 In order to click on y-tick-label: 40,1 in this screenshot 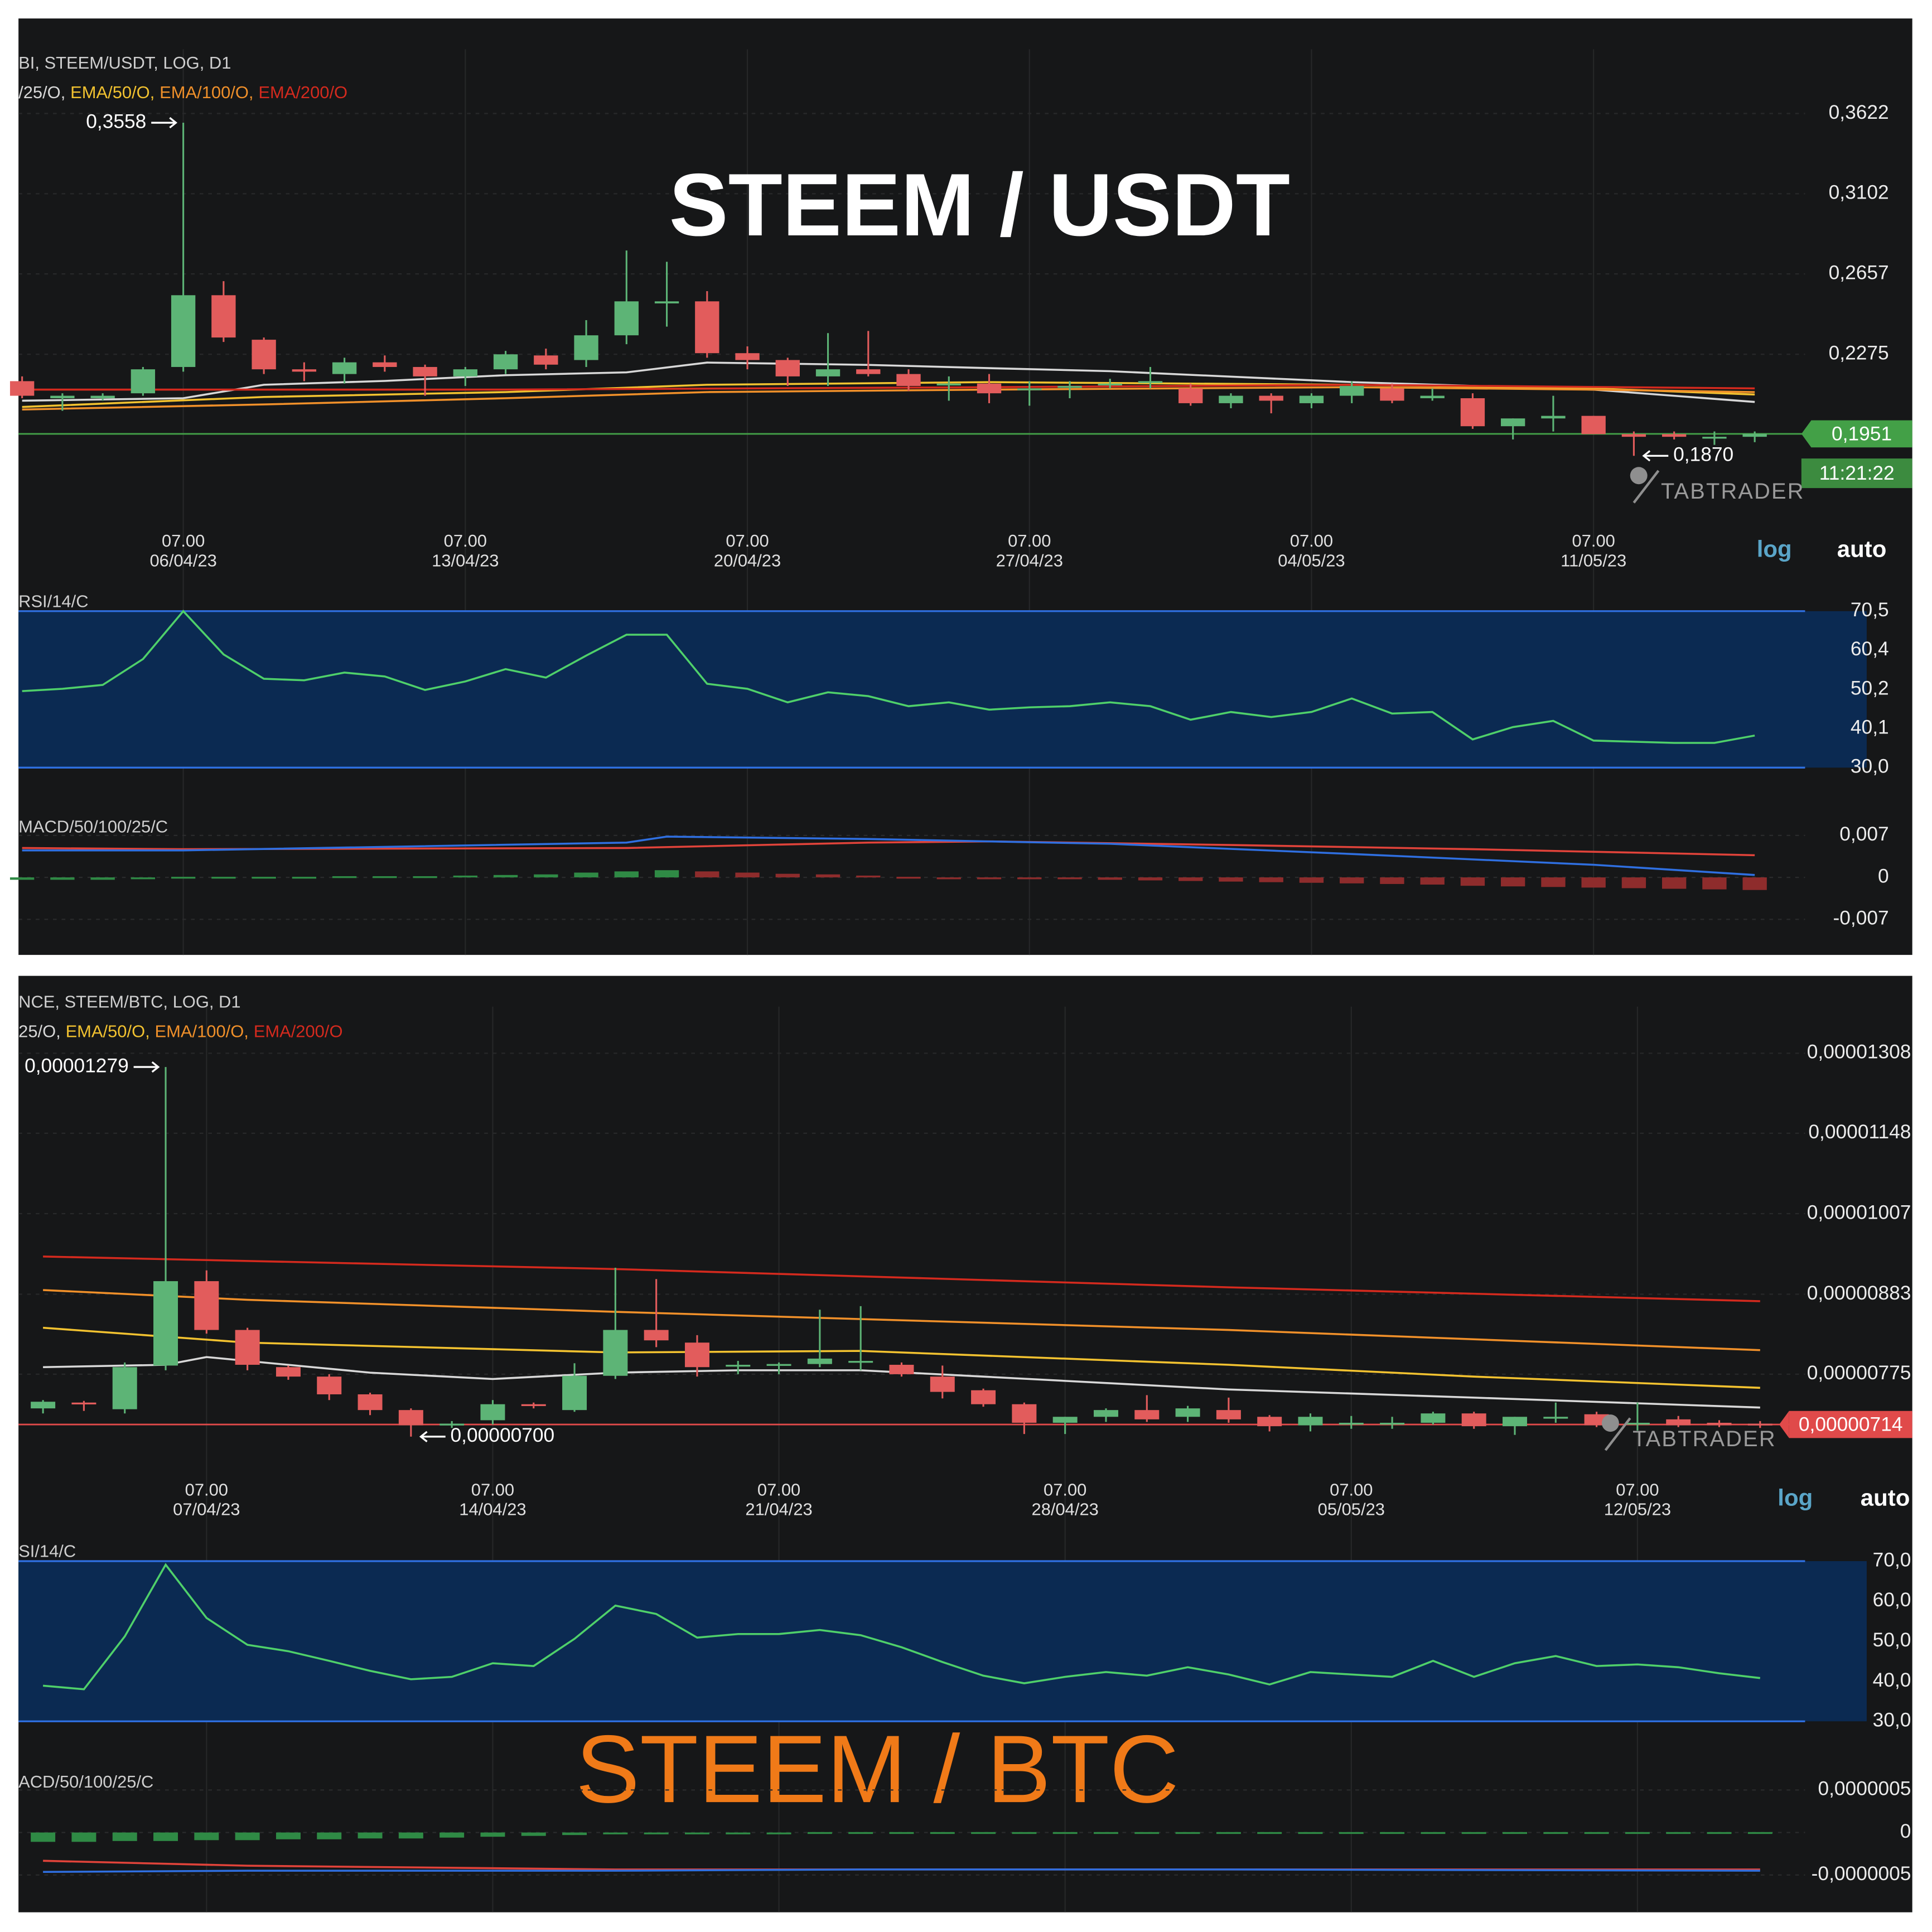, I will do `click(1870, 727)`.